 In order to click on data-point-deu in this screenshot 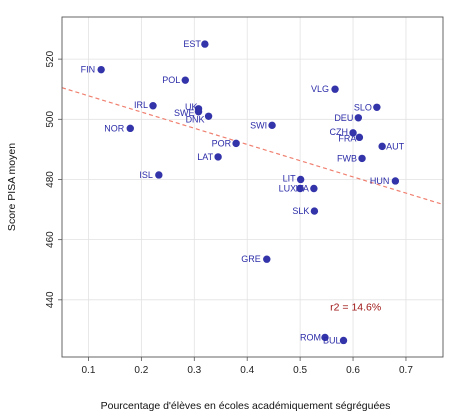, I will do `click(358, 118)`.